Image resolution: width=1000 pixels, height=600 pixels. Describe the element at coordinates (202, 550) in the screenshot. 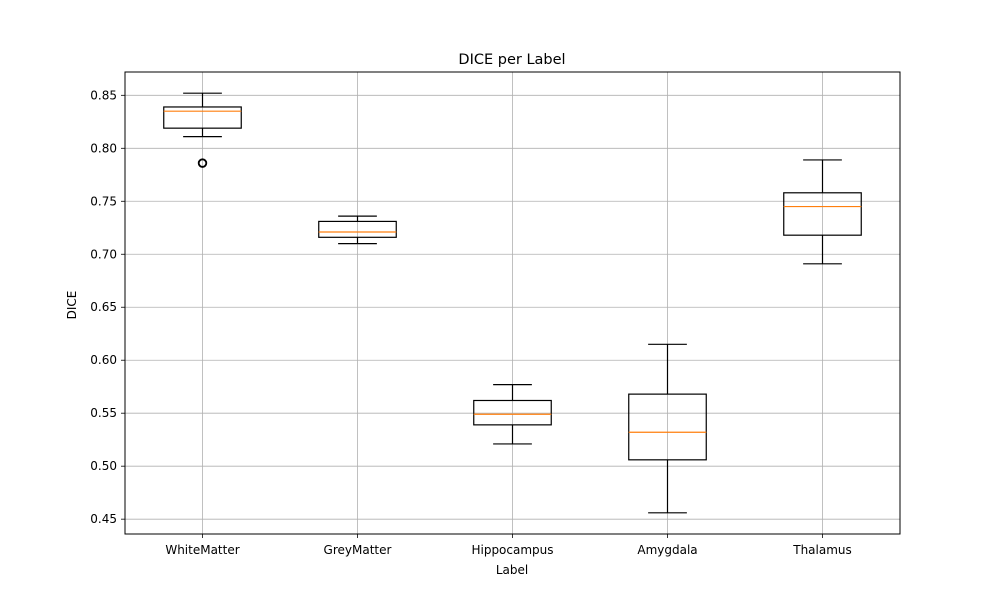

I see `x-tick-label: WhiteMatter` at that location.